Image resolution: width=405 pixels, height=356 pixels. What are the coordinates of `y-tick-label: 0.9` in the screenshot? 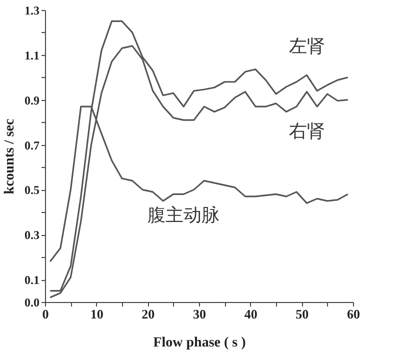 It's located at (32, 100).